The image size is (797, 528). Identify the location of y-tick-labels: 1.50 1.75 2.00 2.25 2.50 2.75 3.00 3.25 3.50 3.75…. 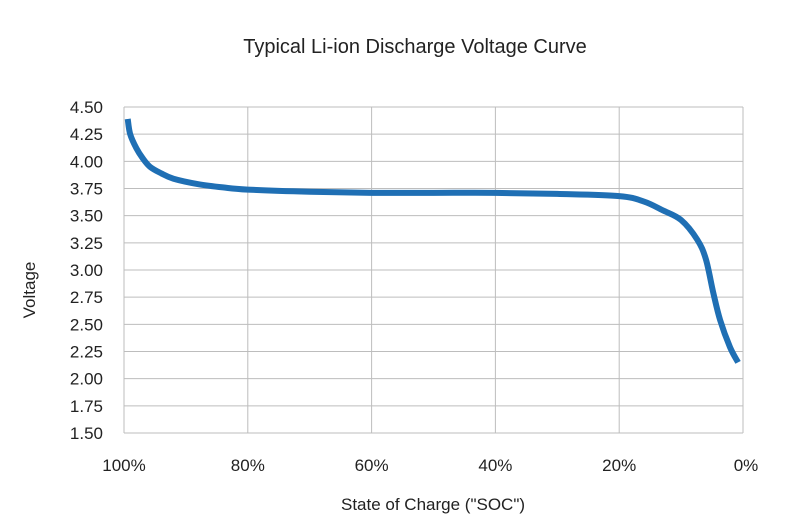
(86, 270).